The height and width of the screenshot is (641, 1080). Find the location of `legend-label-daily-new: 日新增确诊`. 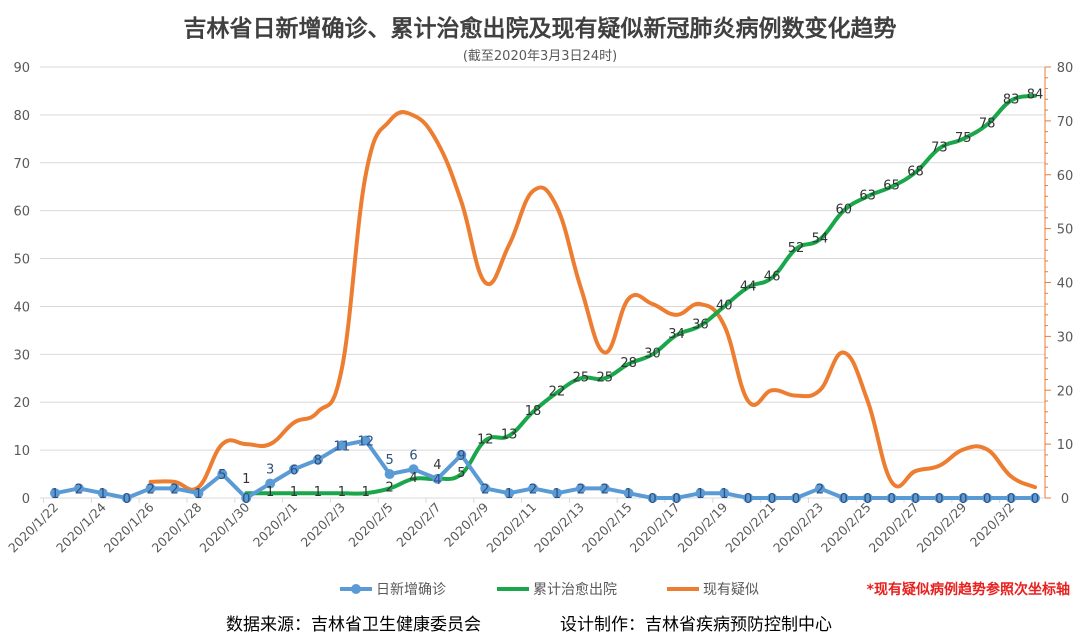

legend-label-daily-new: 日新增确诊 is located at coordinates (411, 590).